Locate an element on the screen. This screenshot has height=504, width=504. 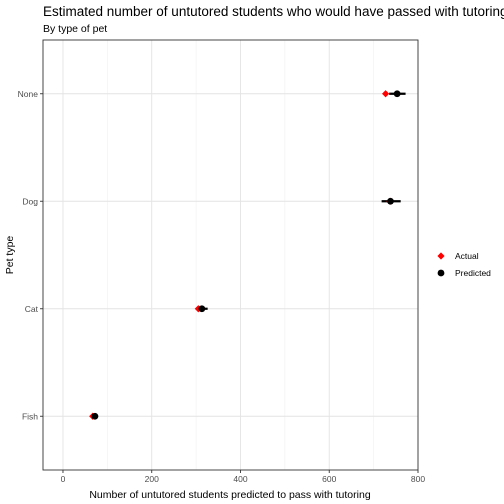
legend-label-predicted: Predicted is located at coordinates (473, 273).